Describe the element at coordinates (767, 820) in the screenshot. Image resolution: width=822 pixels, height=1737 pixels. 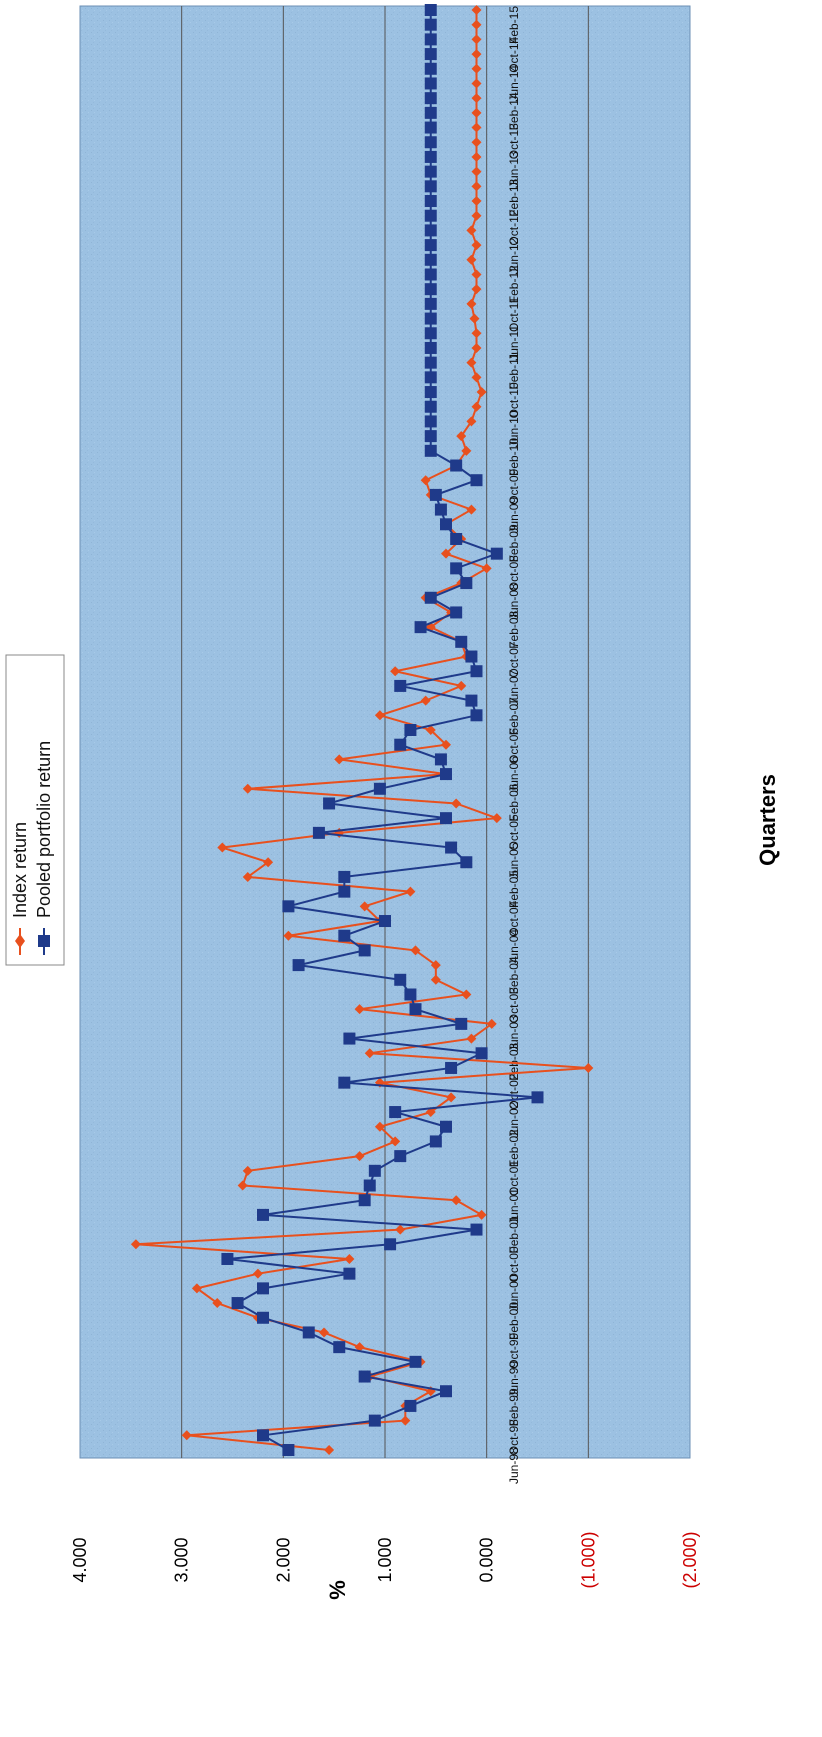
I see `quarter-axis-title: Quarters` at that location.